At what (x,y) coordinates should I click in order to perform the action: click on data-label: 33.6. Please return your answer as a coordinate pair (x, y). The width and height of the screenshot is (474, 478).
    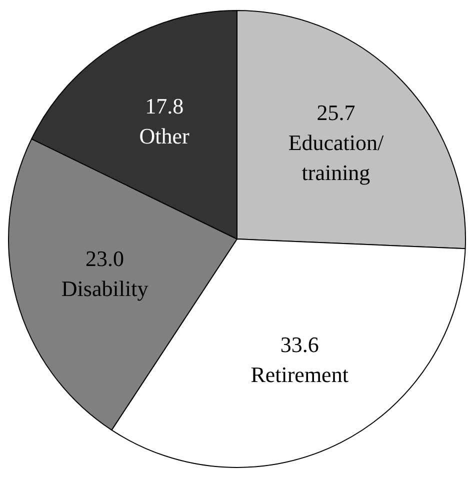
    Looking at the image, I should click on (299, 344).